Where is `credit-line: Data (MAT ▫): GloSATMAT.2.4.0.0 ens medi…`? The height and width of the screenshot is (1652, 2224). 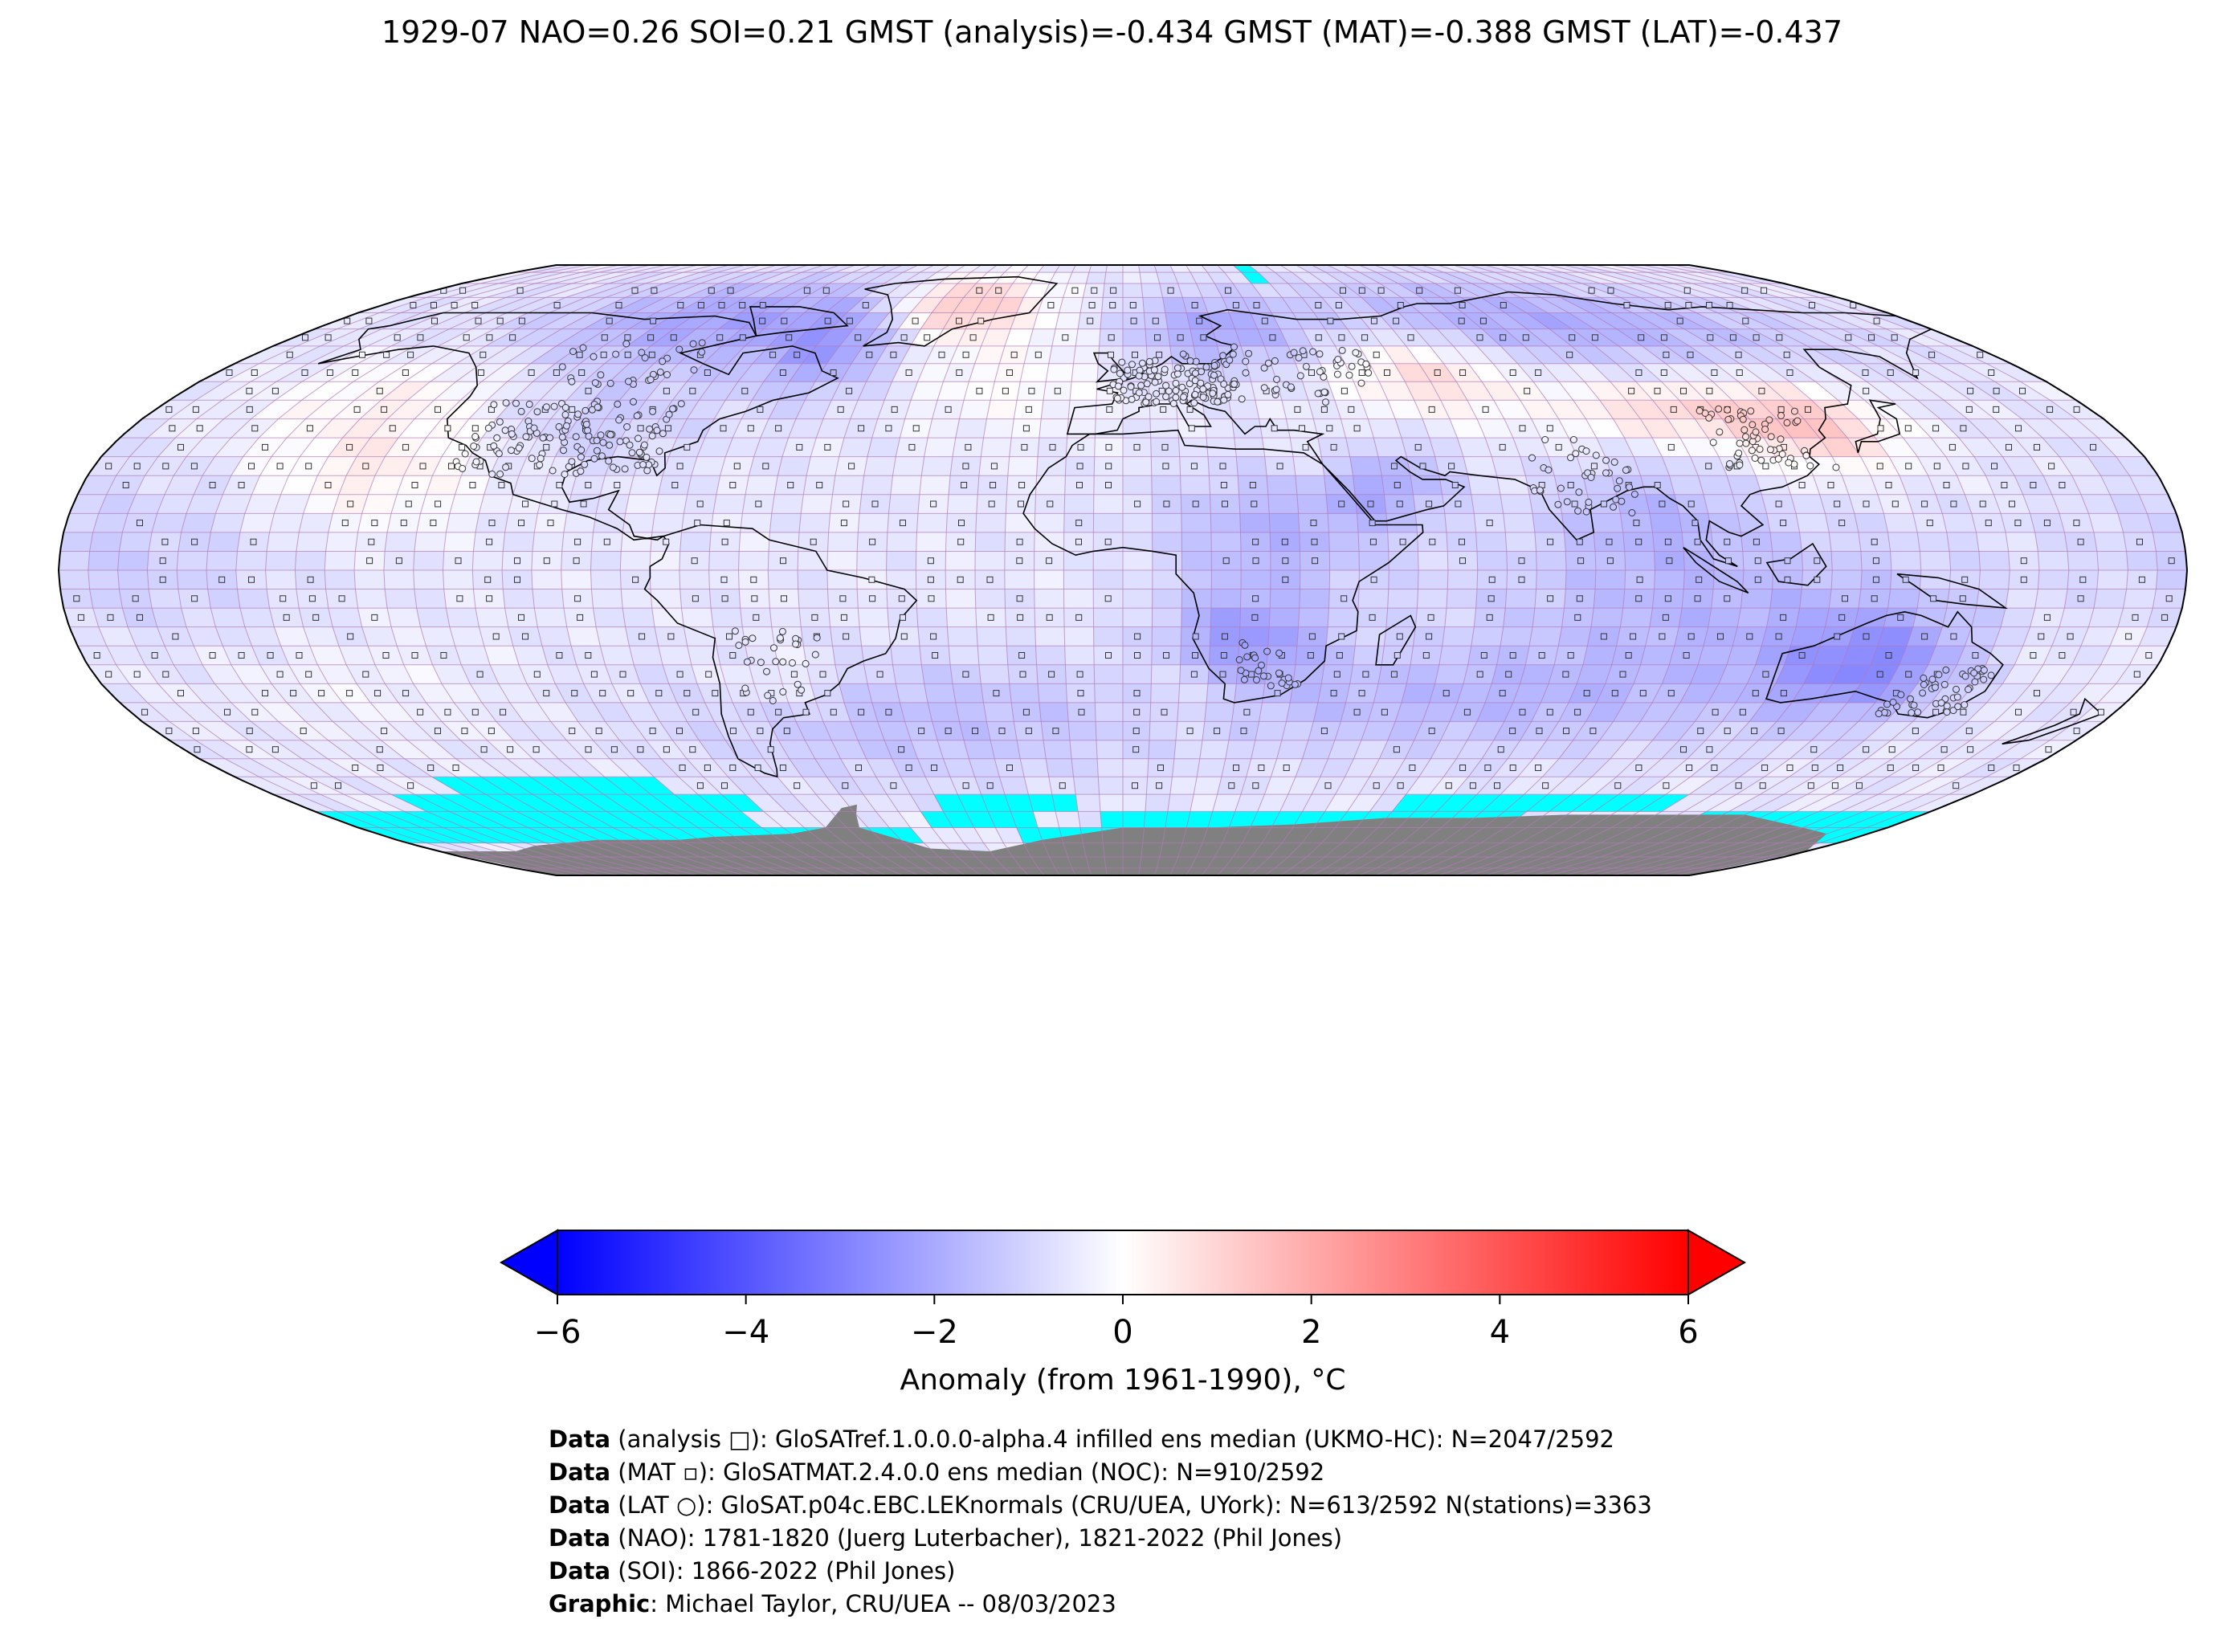 credit-line: Data (MAT ▫): GloSATMAT.2.4.0.0 ens medi… is located at coordinates (1100, 1472).